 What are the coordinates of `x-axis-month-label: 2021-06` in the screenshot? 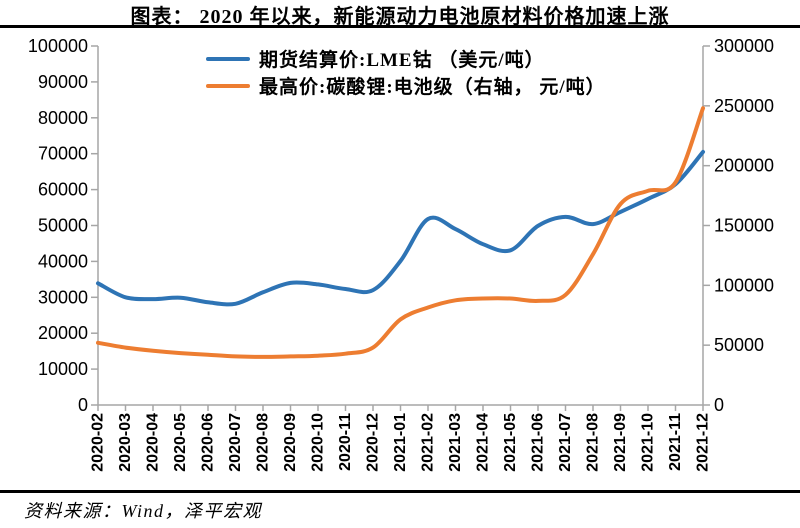 It's located at (538, 442).